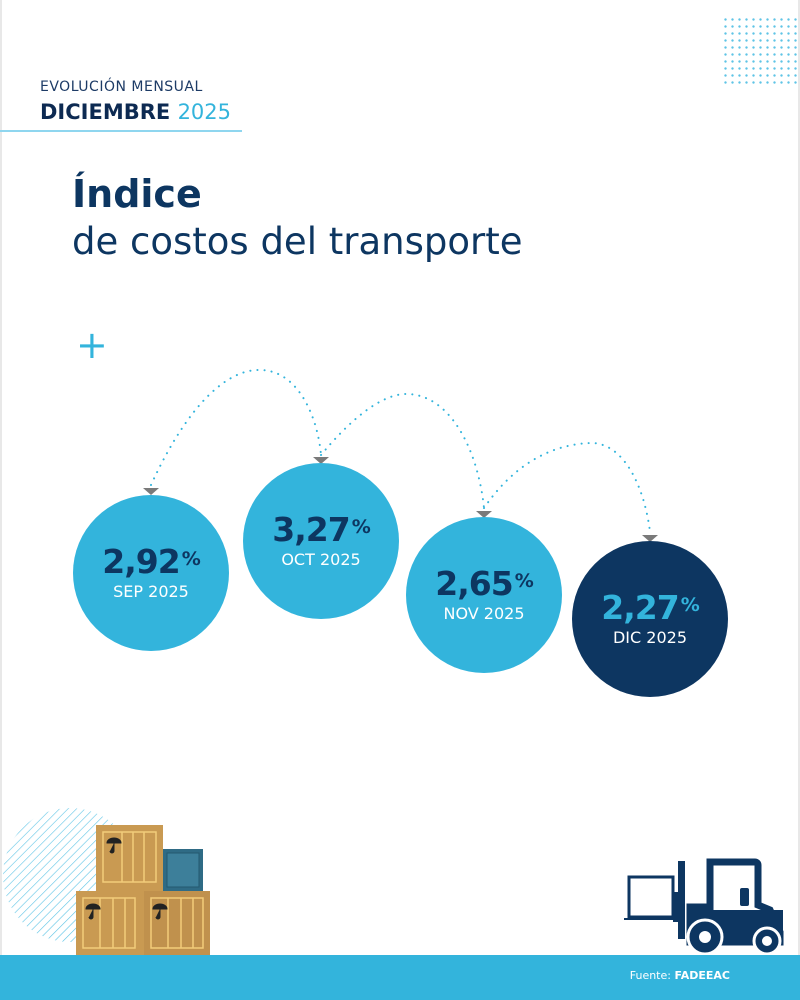  I want to click on circle-sep: 2,92% SEP 2025, so click(151, 573).